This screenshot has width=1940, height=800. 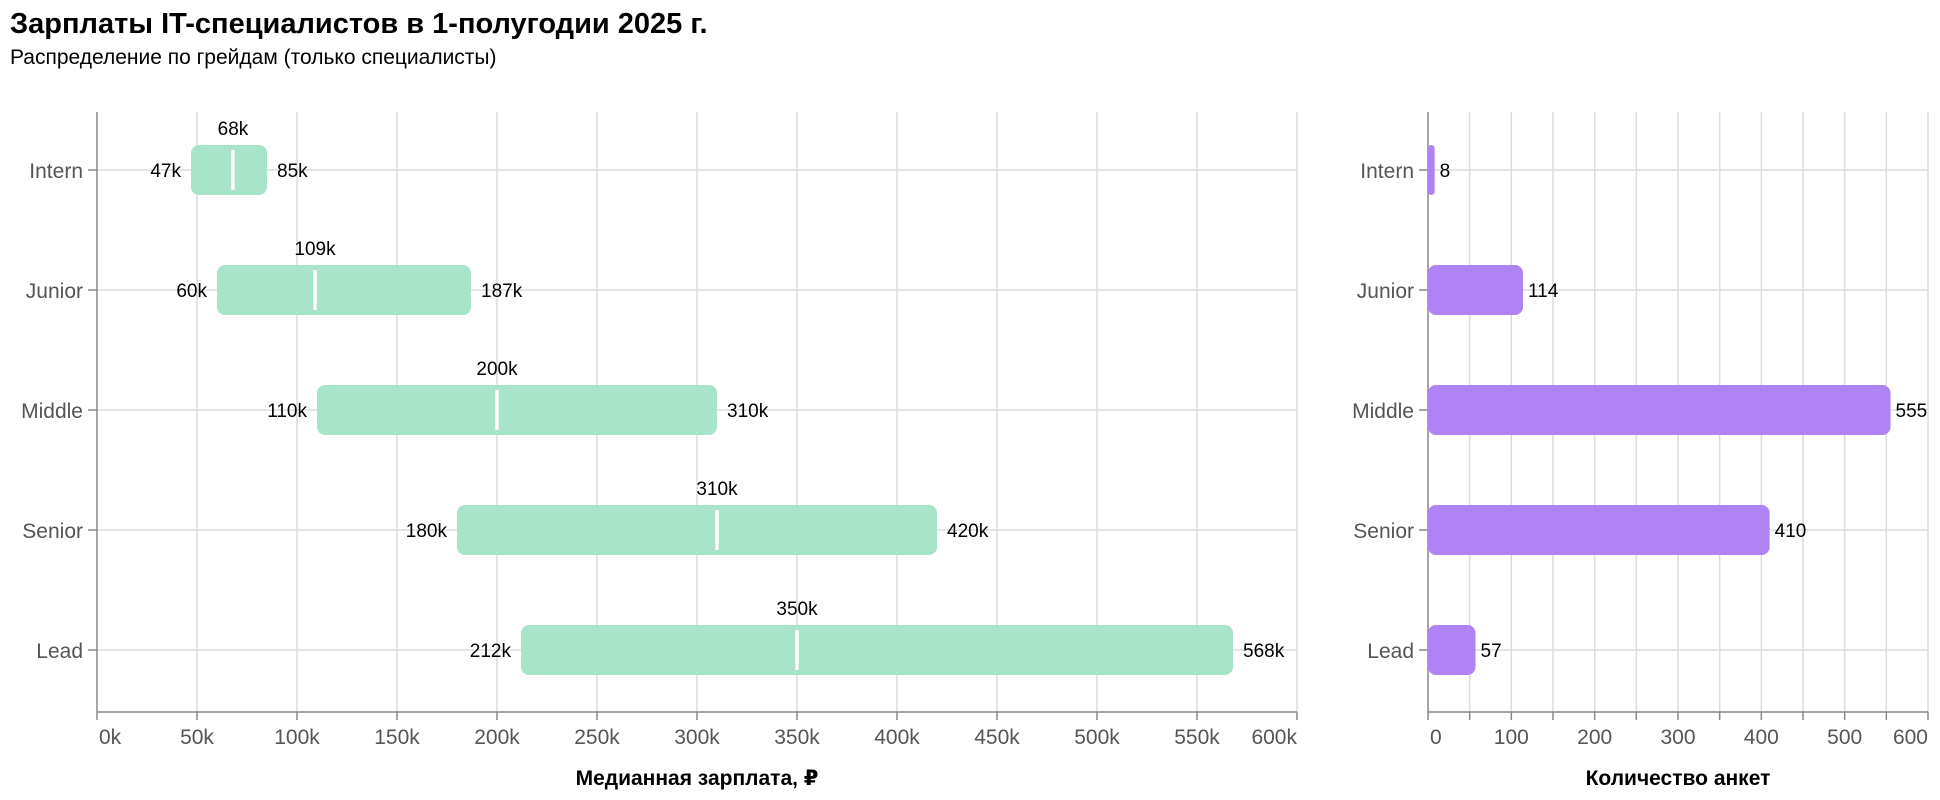 I want to click on x-tick-label: 200, so click(x=1594, y=737).